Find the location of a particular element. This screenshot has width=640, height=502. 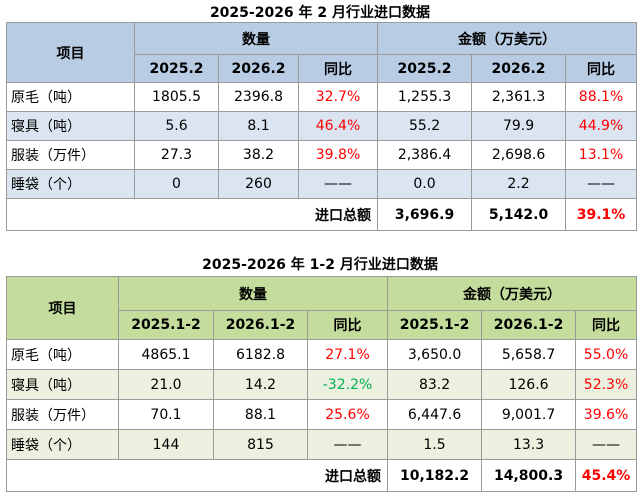

cell: 126.6 is located at coordinates (529, 385).